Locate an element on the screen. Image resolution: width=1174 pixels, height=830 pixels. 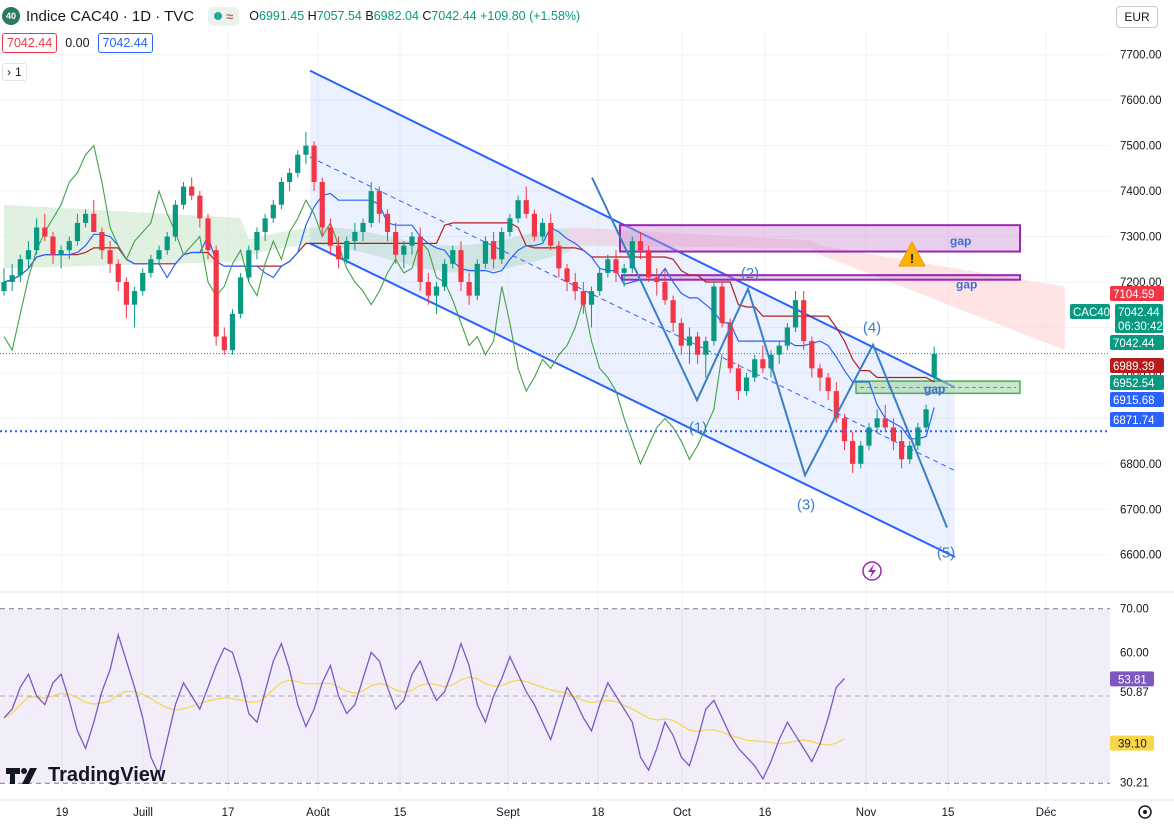
time-axis-tick: Nov is located at coordinates (866, 813).